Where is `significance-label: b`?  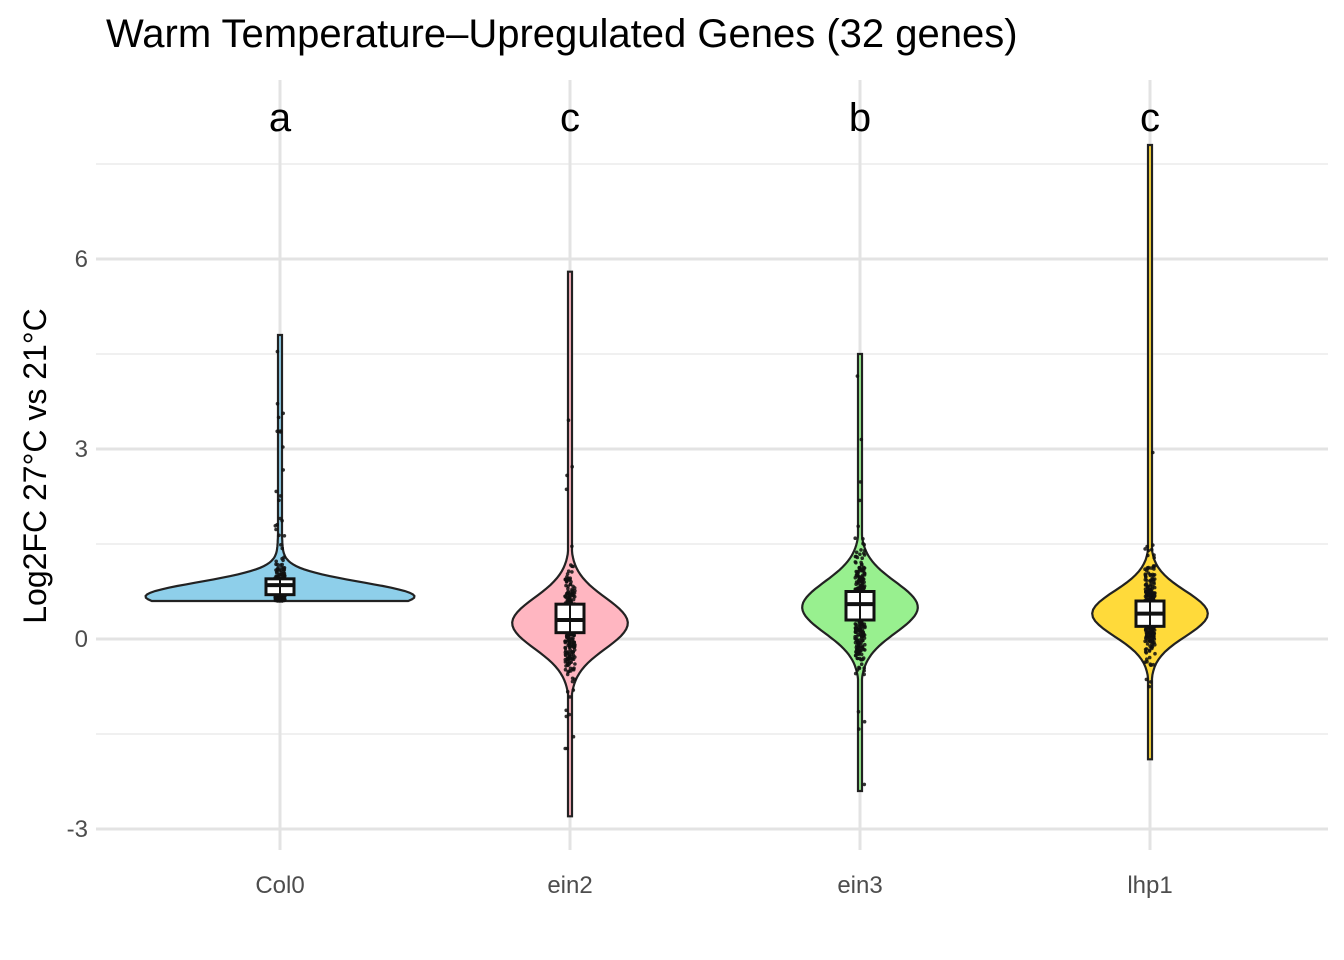 significance-label: b is located at coordinates (860, 118).